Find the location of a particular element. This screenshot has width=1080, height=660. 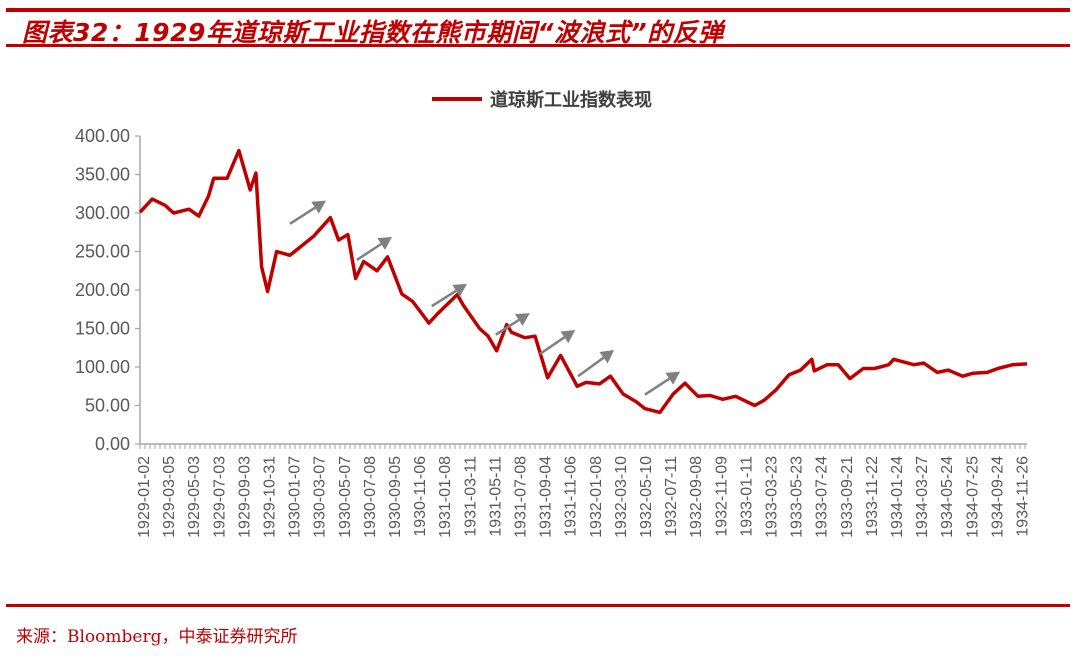

y-tick-label: 350.00 is located at coordinates (102, 175).